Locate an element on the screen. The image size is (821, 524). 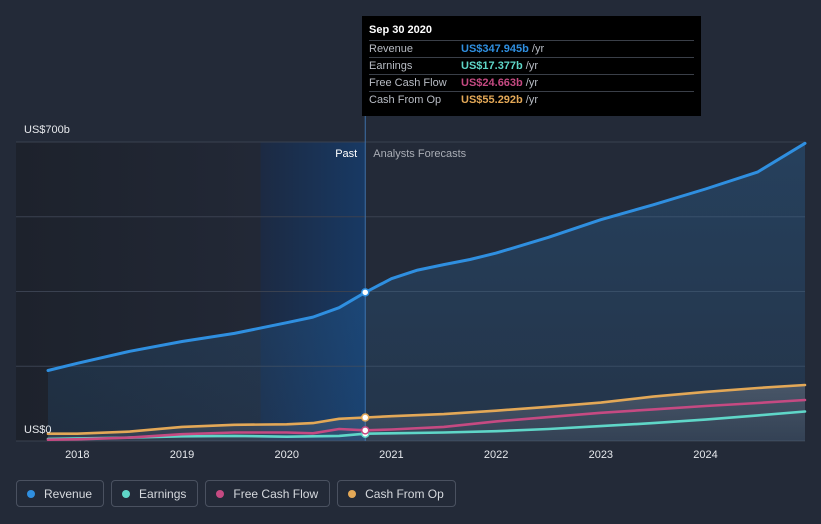
tooltip-label: Free Cash Flow is located at coordinates (408, 83).